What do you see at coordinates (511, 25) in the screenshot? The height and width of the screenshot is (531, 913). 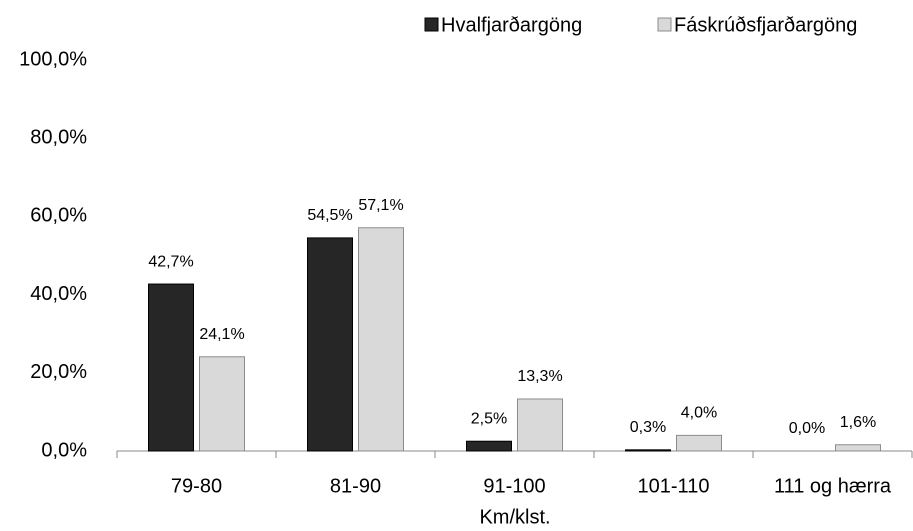 I see `legend-label: Hvalfjarðargöng` at bounding box center [511, 25].